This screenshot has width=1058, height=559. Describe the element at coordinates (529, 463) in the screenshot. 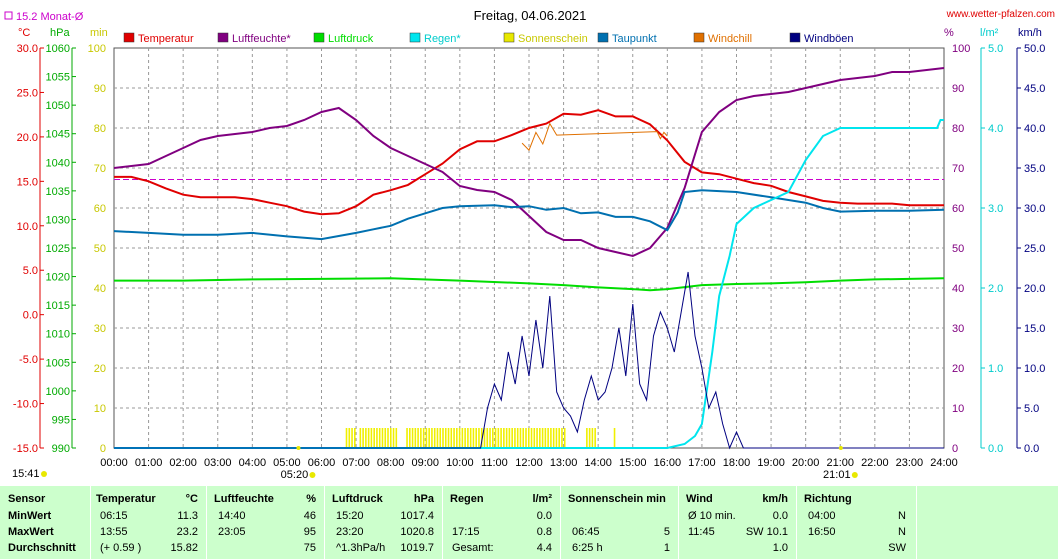

I see `time-tick-label: 12:00` at that location.